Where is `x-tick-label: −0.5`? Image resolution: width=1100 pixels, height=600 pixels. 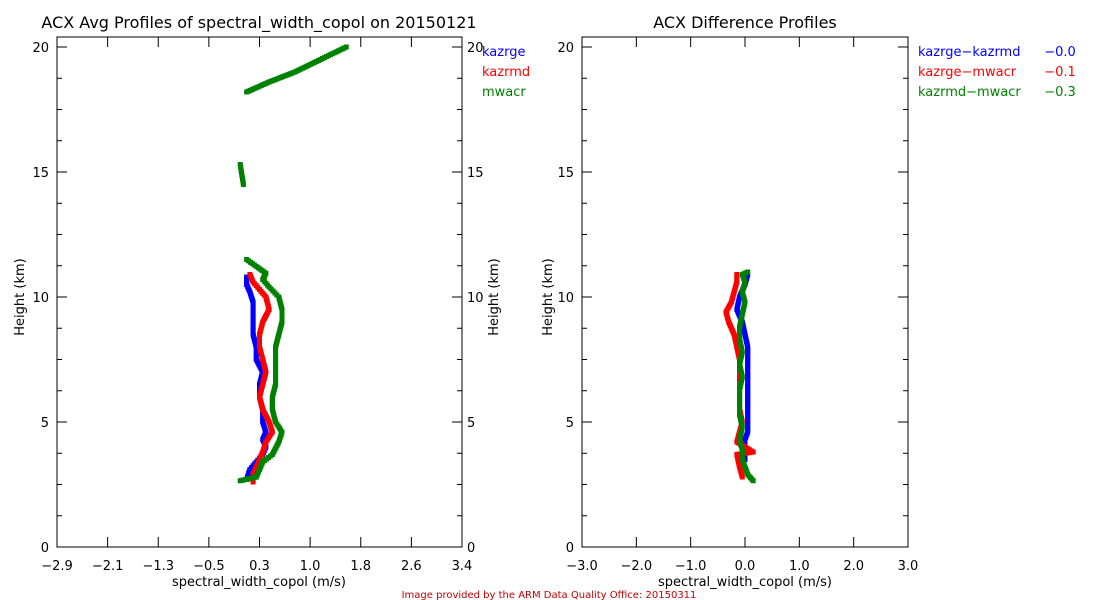 x-tick-label: −0.5 is located at coordinates (209, 566).